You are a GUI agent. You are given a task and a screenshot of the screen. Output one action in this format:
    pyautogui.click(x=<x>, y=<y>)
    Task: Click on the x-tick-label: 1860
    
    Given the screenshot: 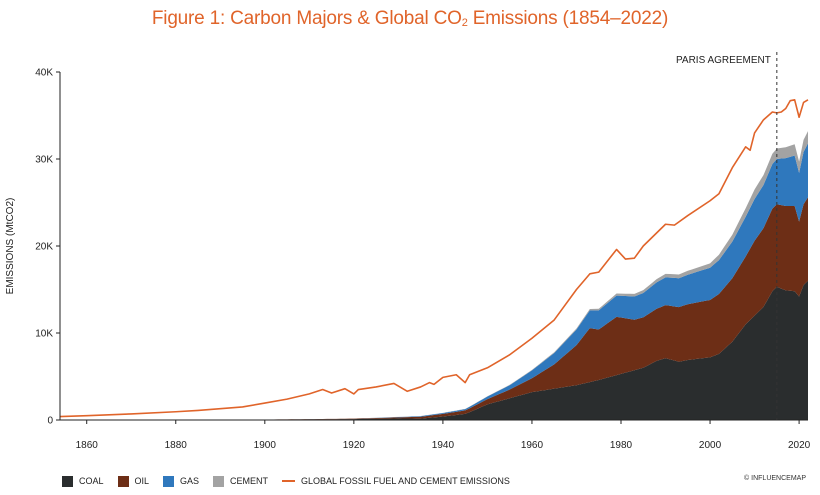 What is the action you would take?
    pyautogui.click(x=87, y=445)
    